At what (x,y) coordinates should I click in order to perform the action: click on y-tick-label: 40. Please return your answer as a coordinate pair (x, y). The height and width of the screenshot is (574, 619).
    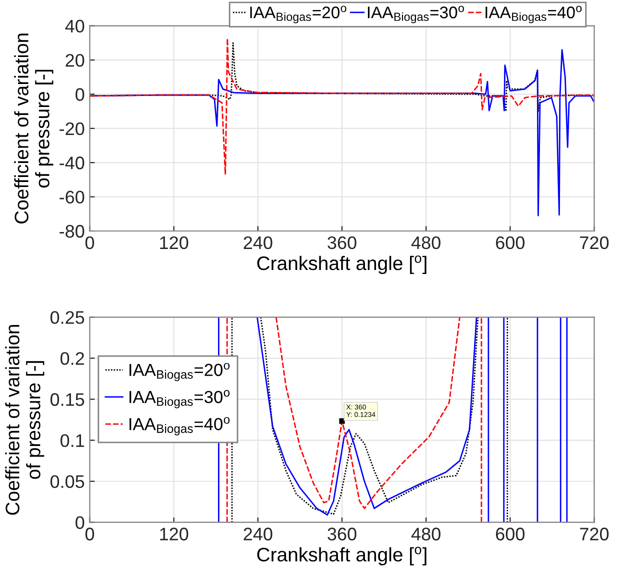
    Looking at the image, I should click on (74, 26).